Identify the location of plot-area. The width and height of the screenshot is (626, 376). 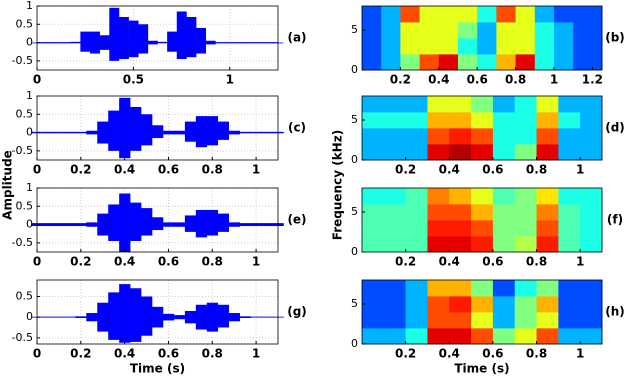
(157, 38).